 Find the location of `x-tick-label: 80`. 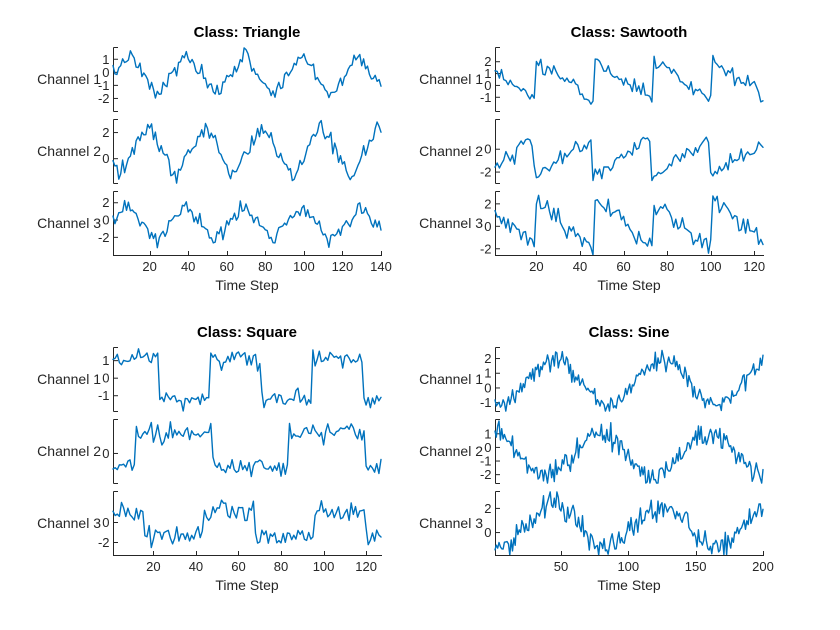

x-tick-label: 80 is located at coordinates (667, 266).